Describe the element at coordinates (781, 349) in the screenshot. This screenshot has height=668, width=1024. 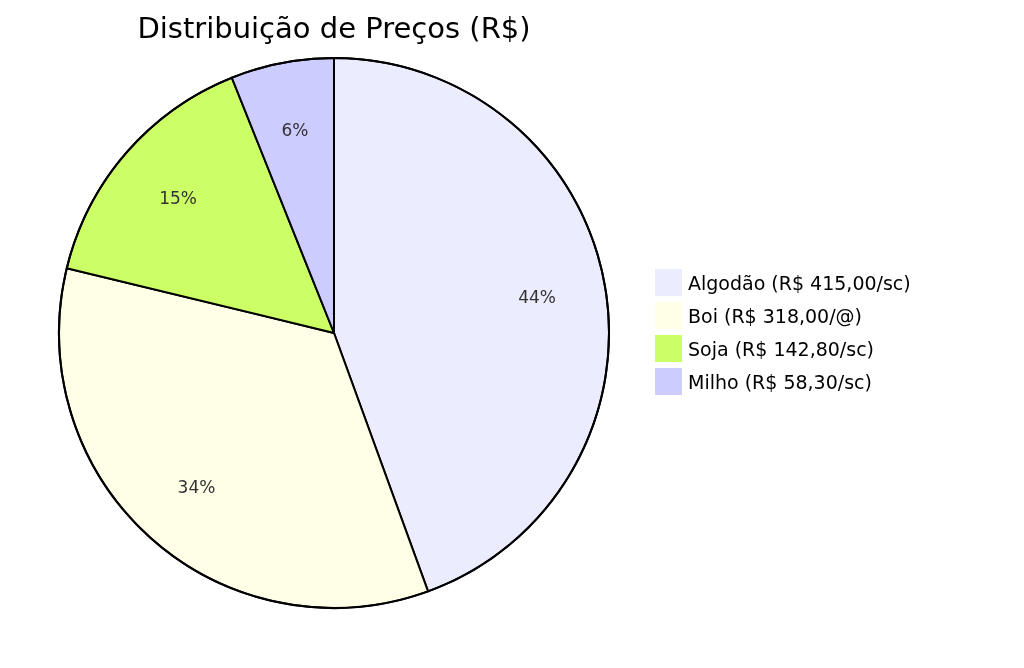
I see `legend-label: Soja (R$ 142,80/sc)` at that location.